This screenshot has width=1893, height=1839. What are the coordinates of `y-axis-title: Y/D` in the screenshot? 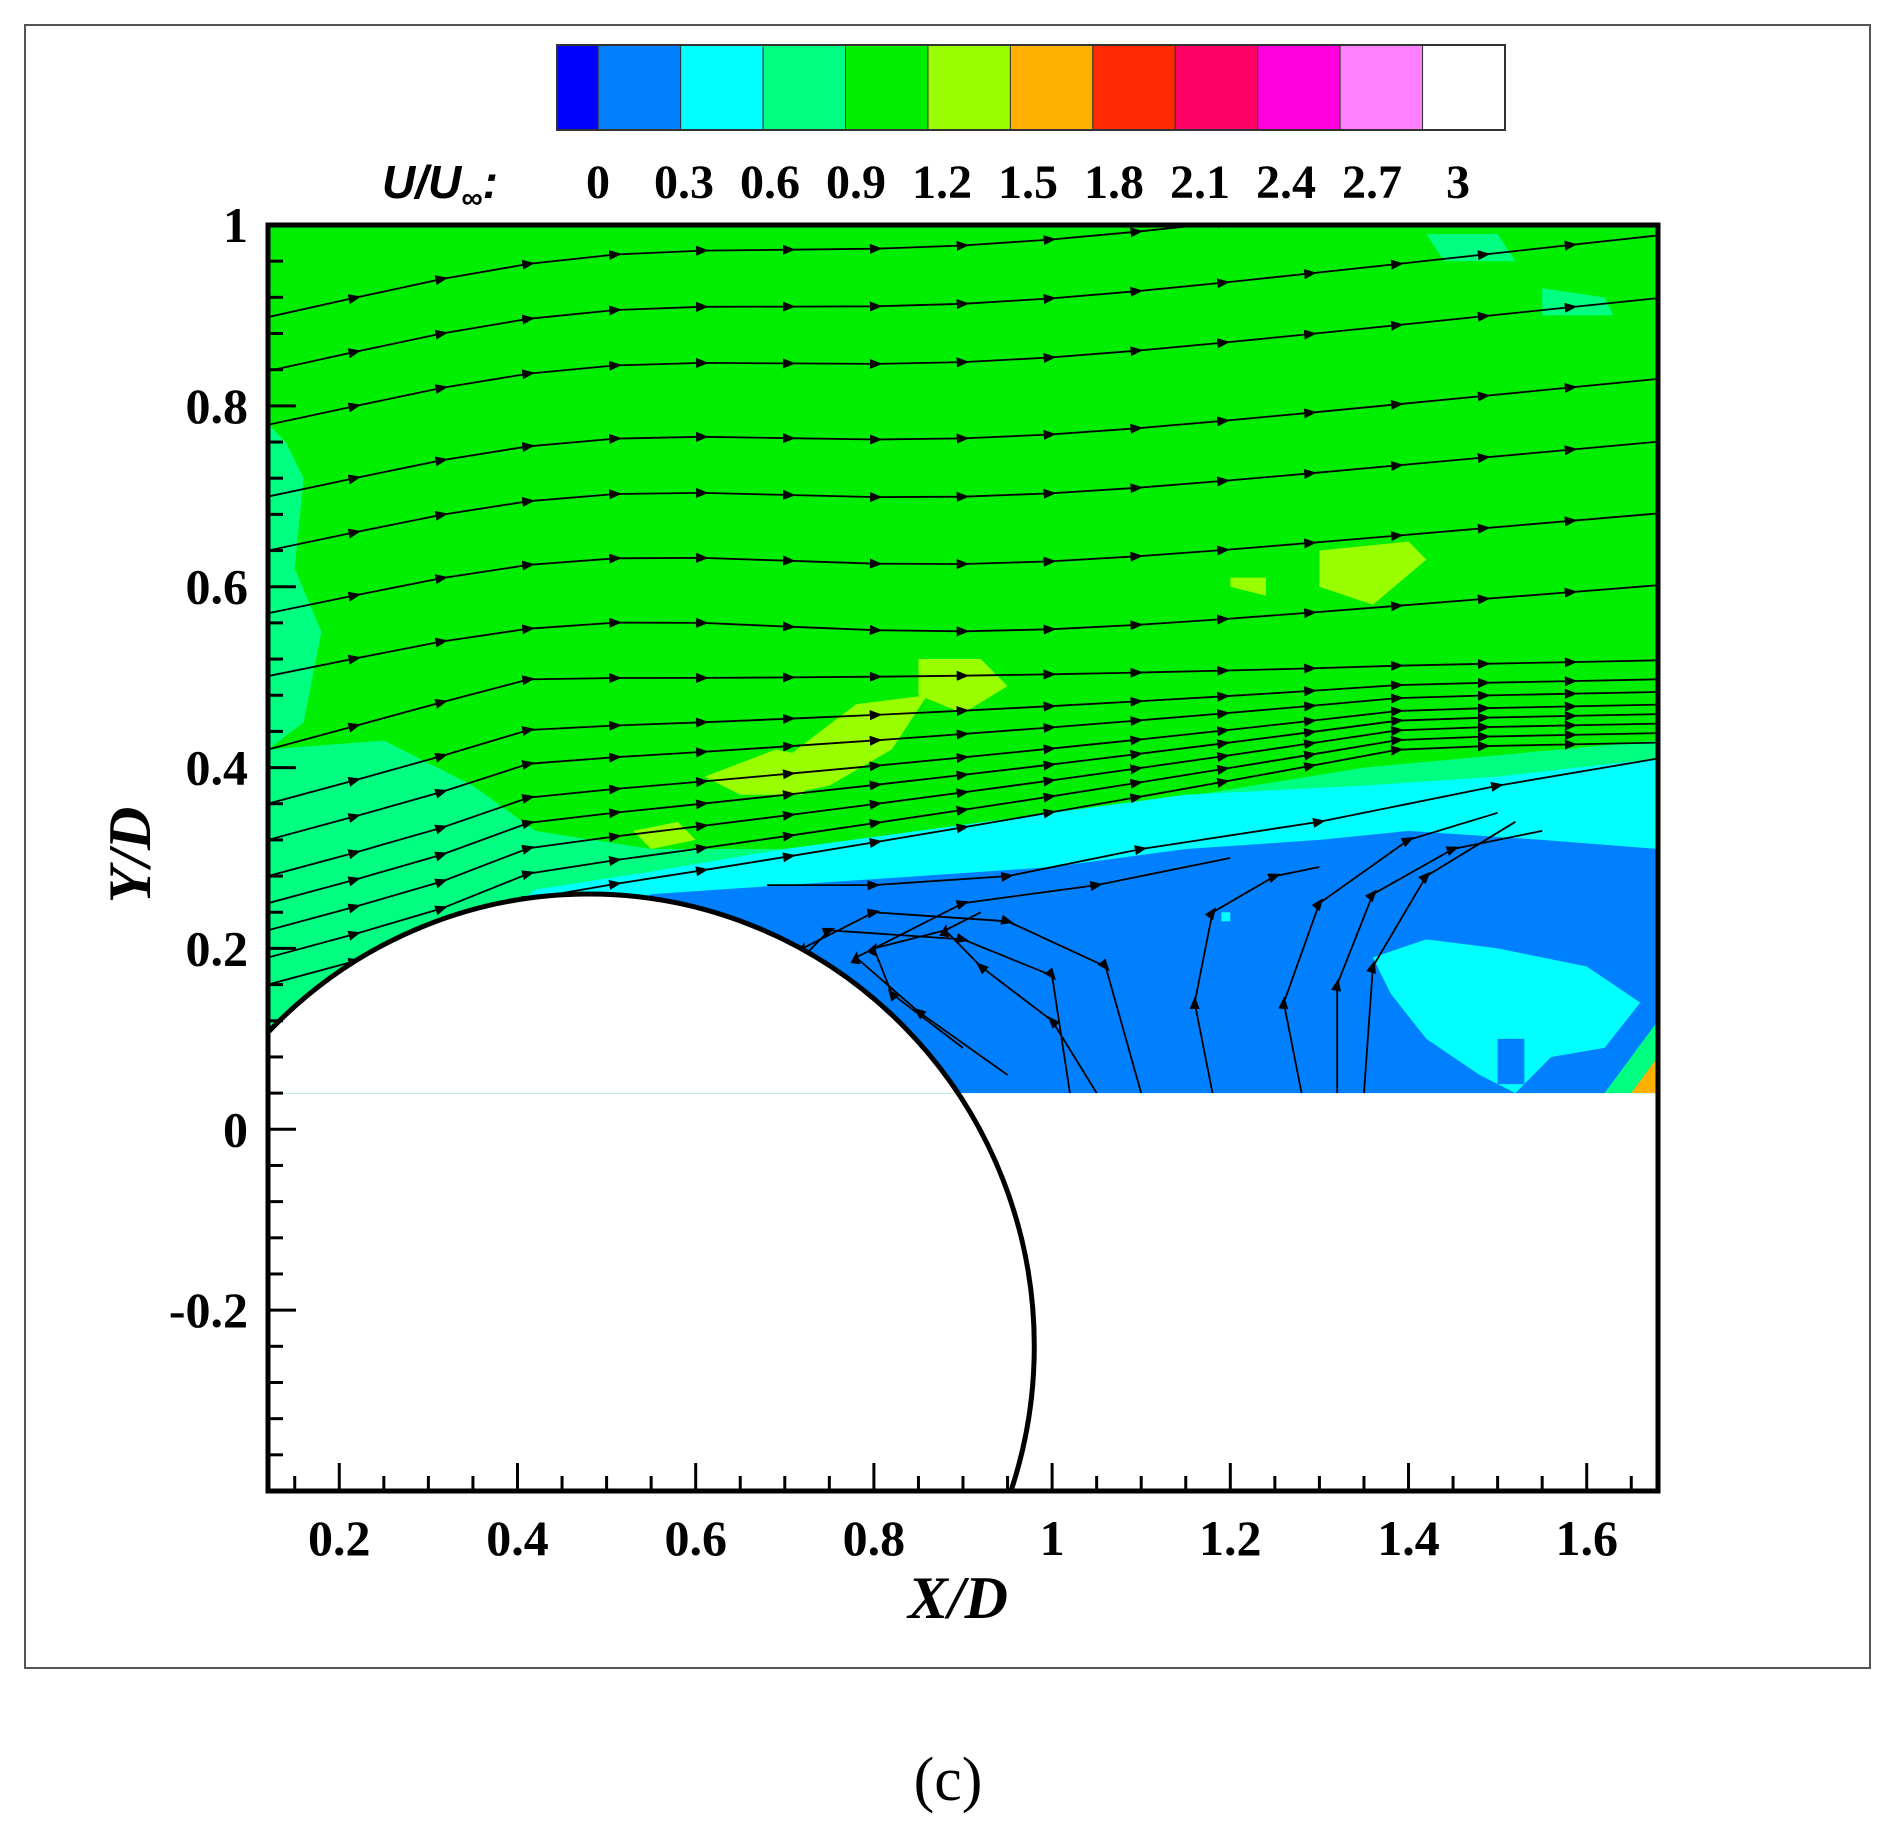 It's located at (130, 855).